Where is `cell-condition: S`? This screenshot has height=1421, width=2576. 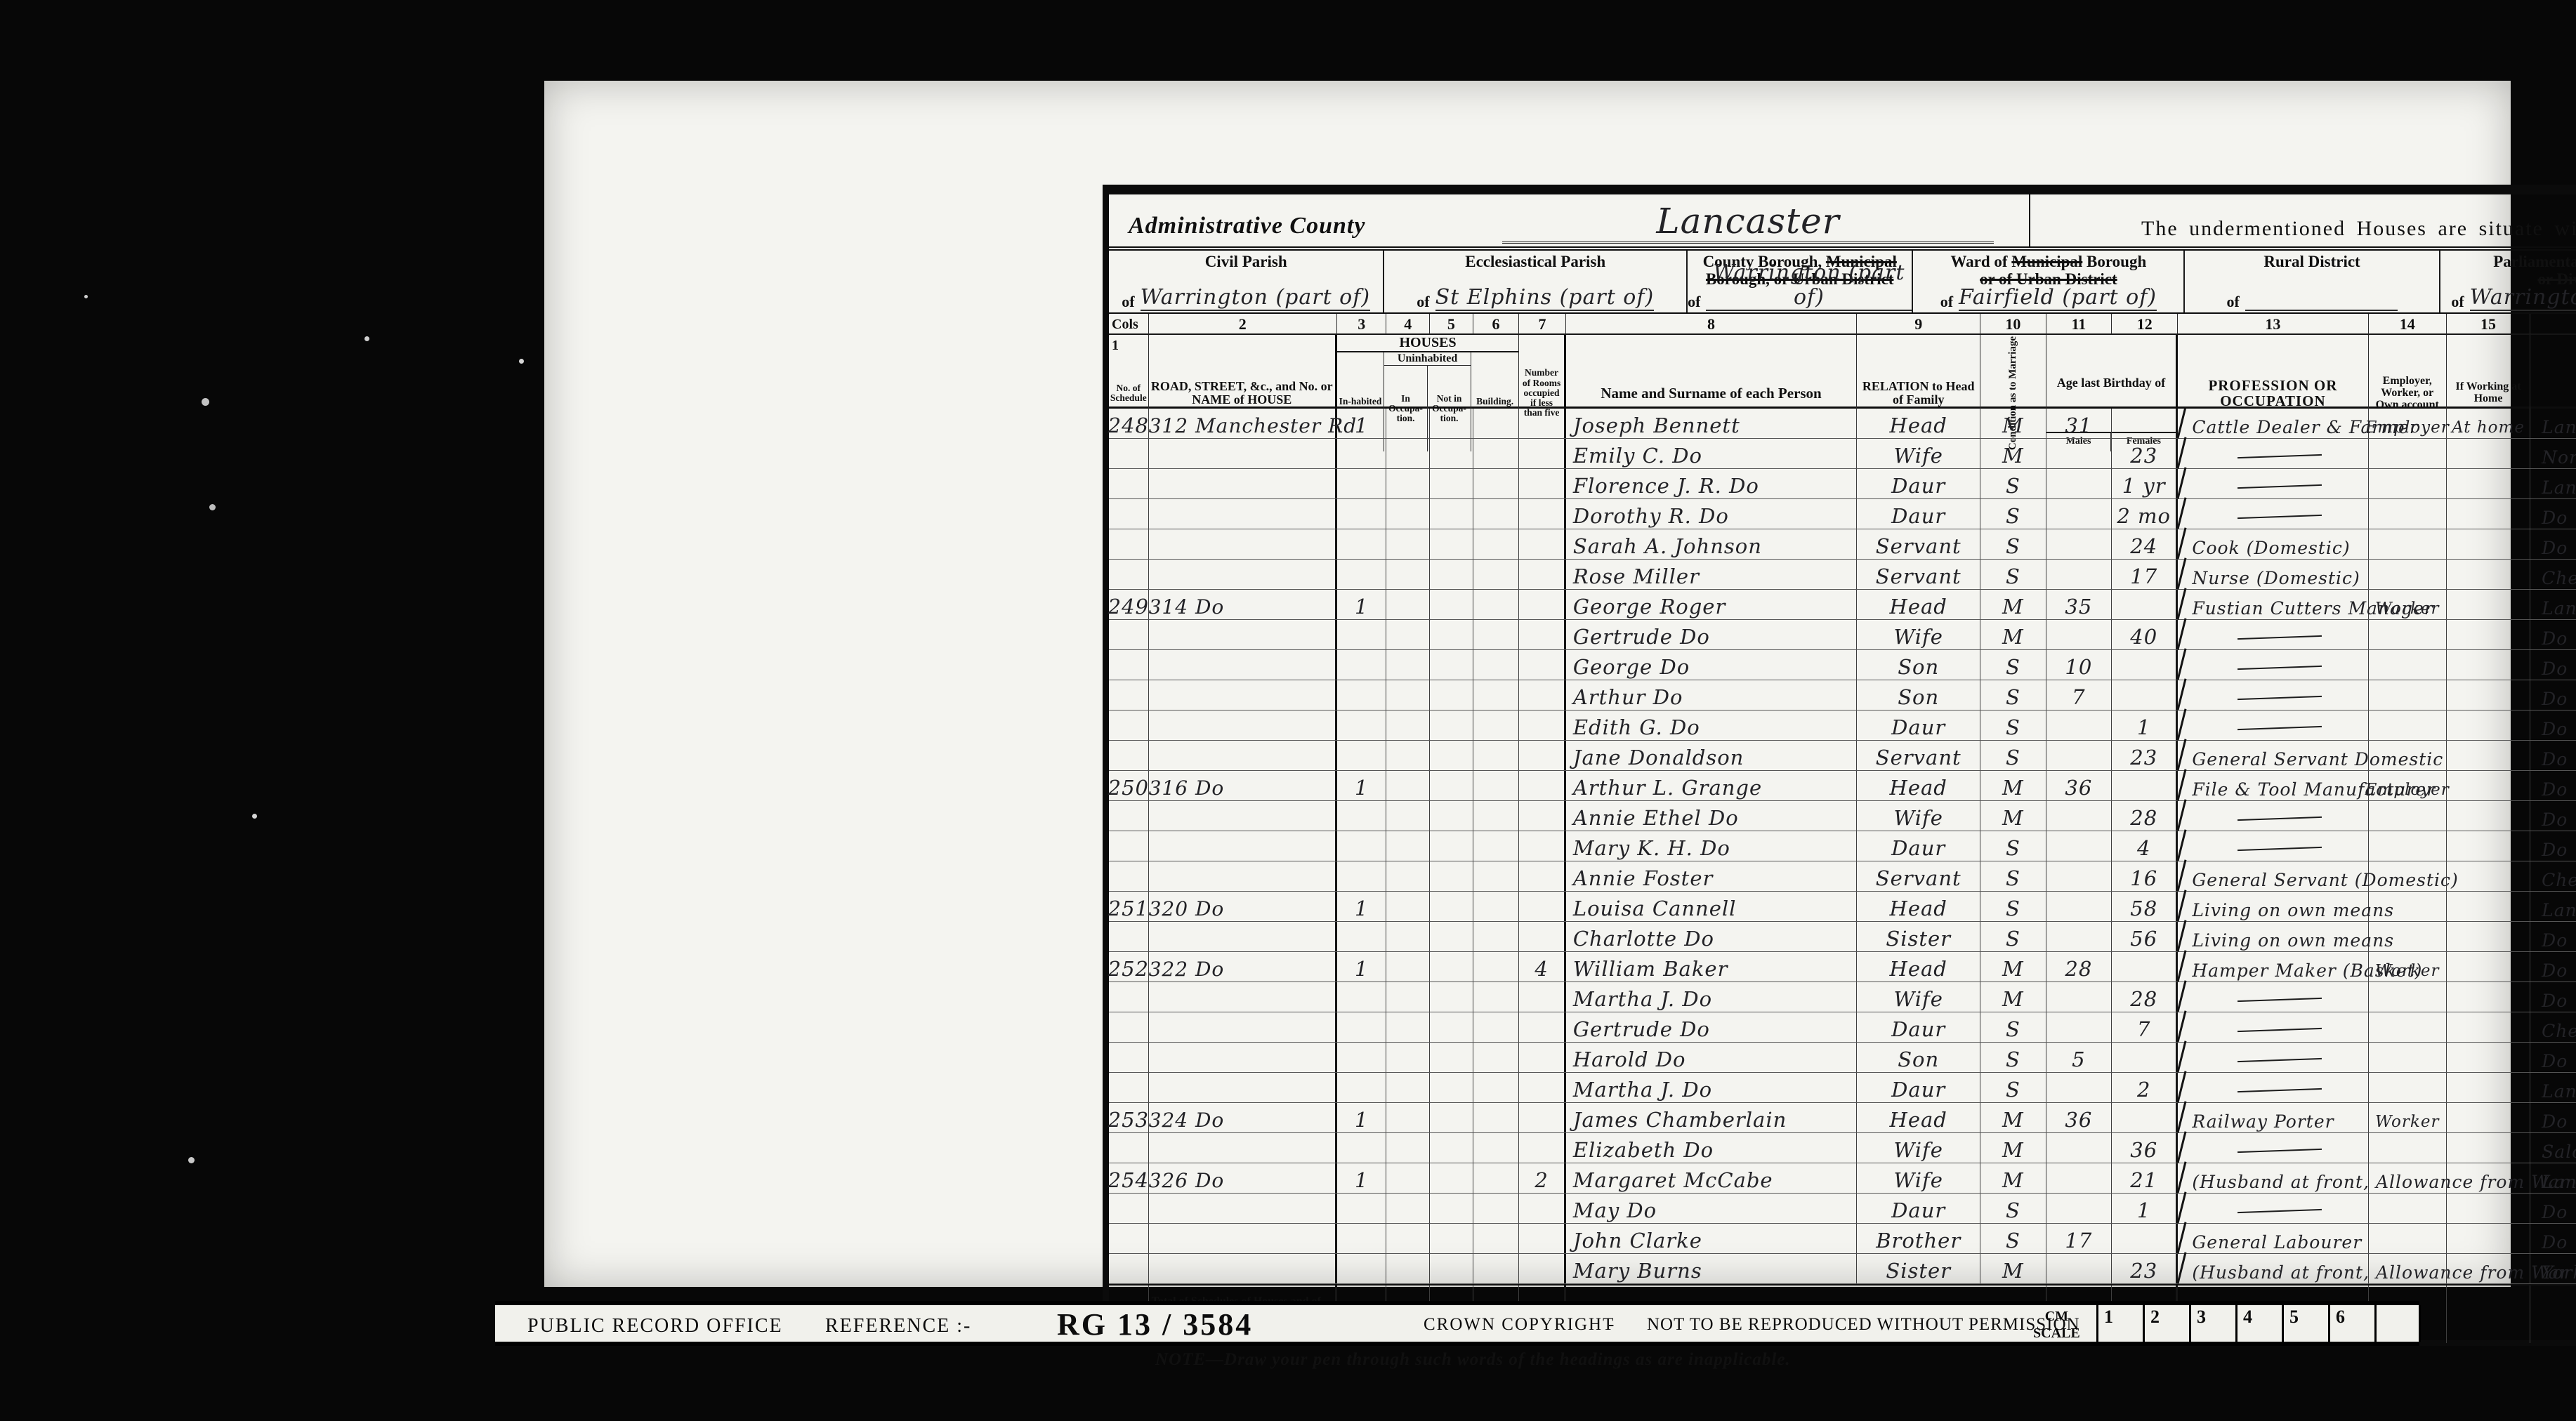 cell-condition: S is located at coordinates (2013, 574).